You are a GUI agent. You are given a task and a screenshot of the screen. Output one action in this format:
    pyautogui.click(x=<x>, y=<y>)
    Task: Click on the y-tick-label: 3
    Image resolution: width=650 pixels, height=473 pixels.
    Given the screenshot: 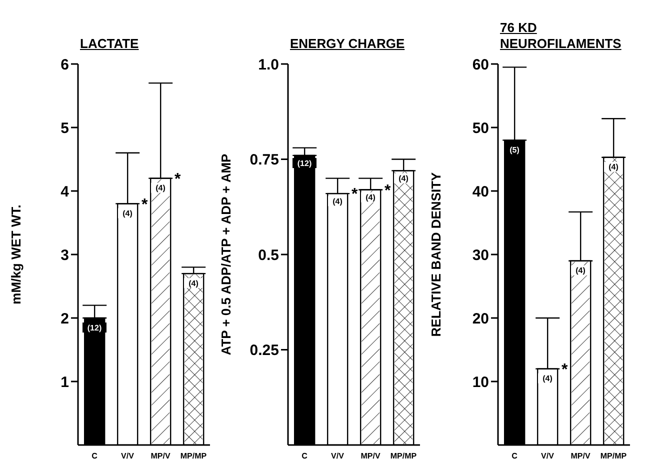 What is the action you would take?
    pyautogui.click(x=64, y=255)
    